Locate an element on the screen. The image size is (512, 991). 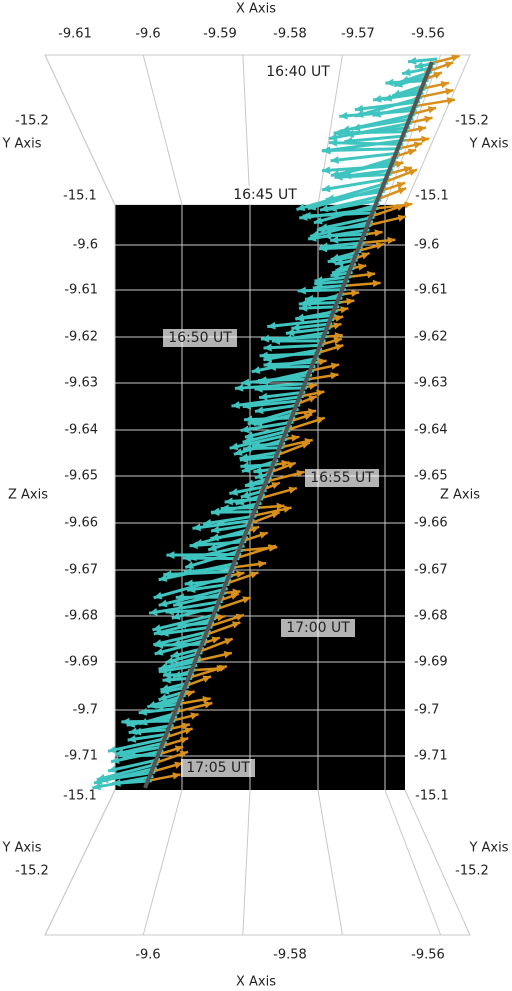
time-label: 16:55 UT is located at coordinates (342, 478).